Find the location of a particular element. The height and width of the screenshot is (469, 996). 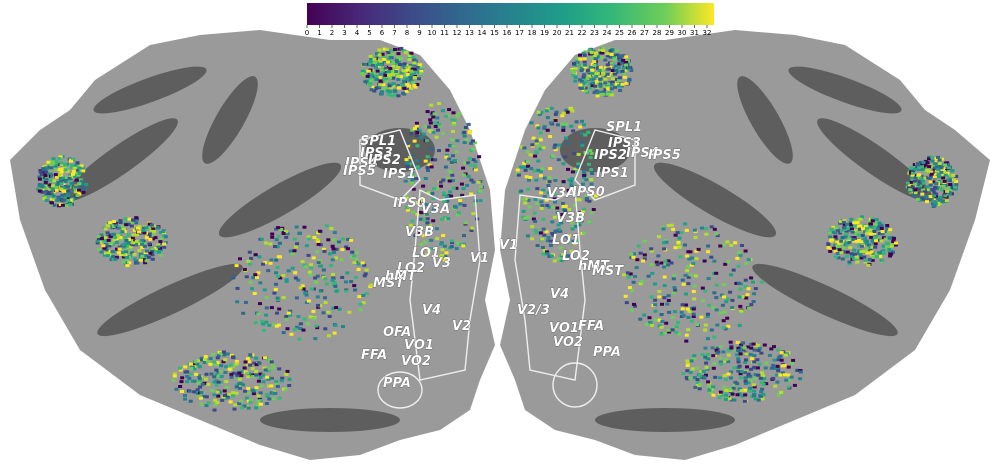

colorbar-tick-label: 12 is located at coordinates (457, 33).